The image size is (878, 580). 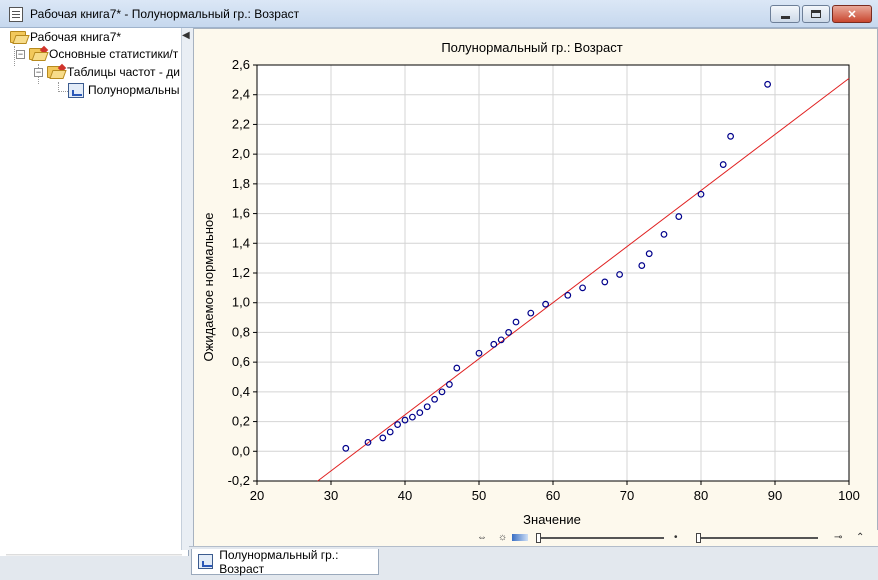 What do you see at coordinates (241, 64) in the screenshot?
I see `y-tick-label: 2,6` at bounding box center [241, 64].